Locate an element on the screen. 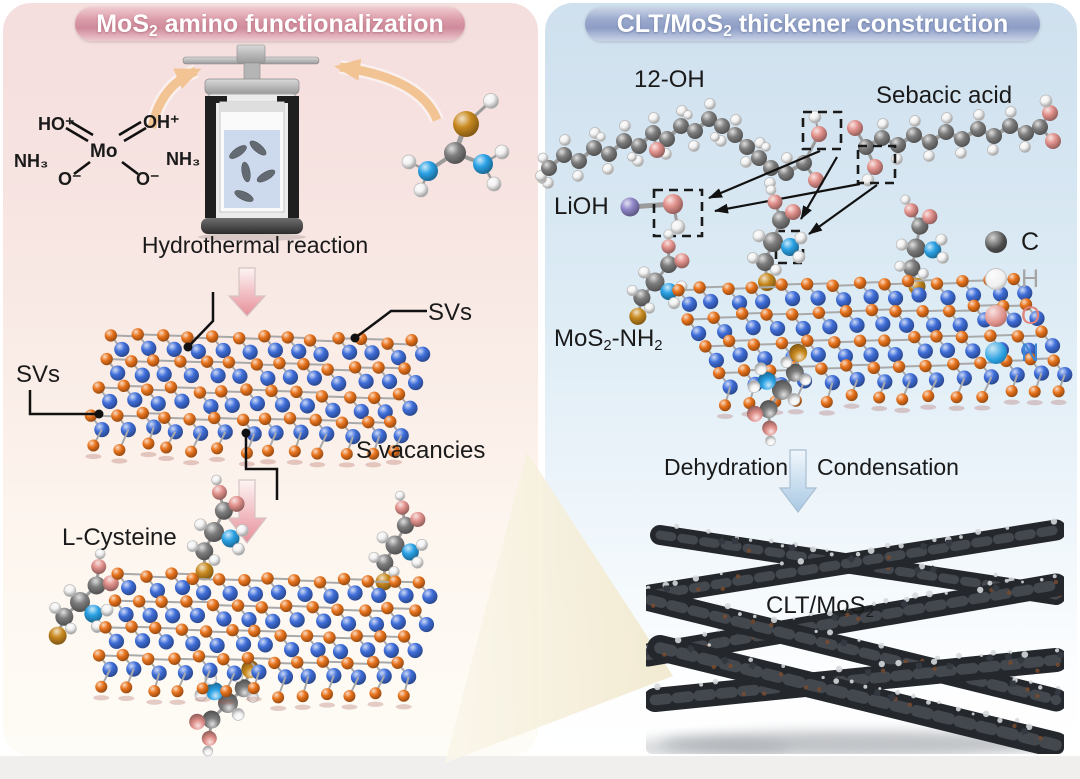 This screenshot has height=779, width=1080. bottom-strip is located at coordinates (540, 767).